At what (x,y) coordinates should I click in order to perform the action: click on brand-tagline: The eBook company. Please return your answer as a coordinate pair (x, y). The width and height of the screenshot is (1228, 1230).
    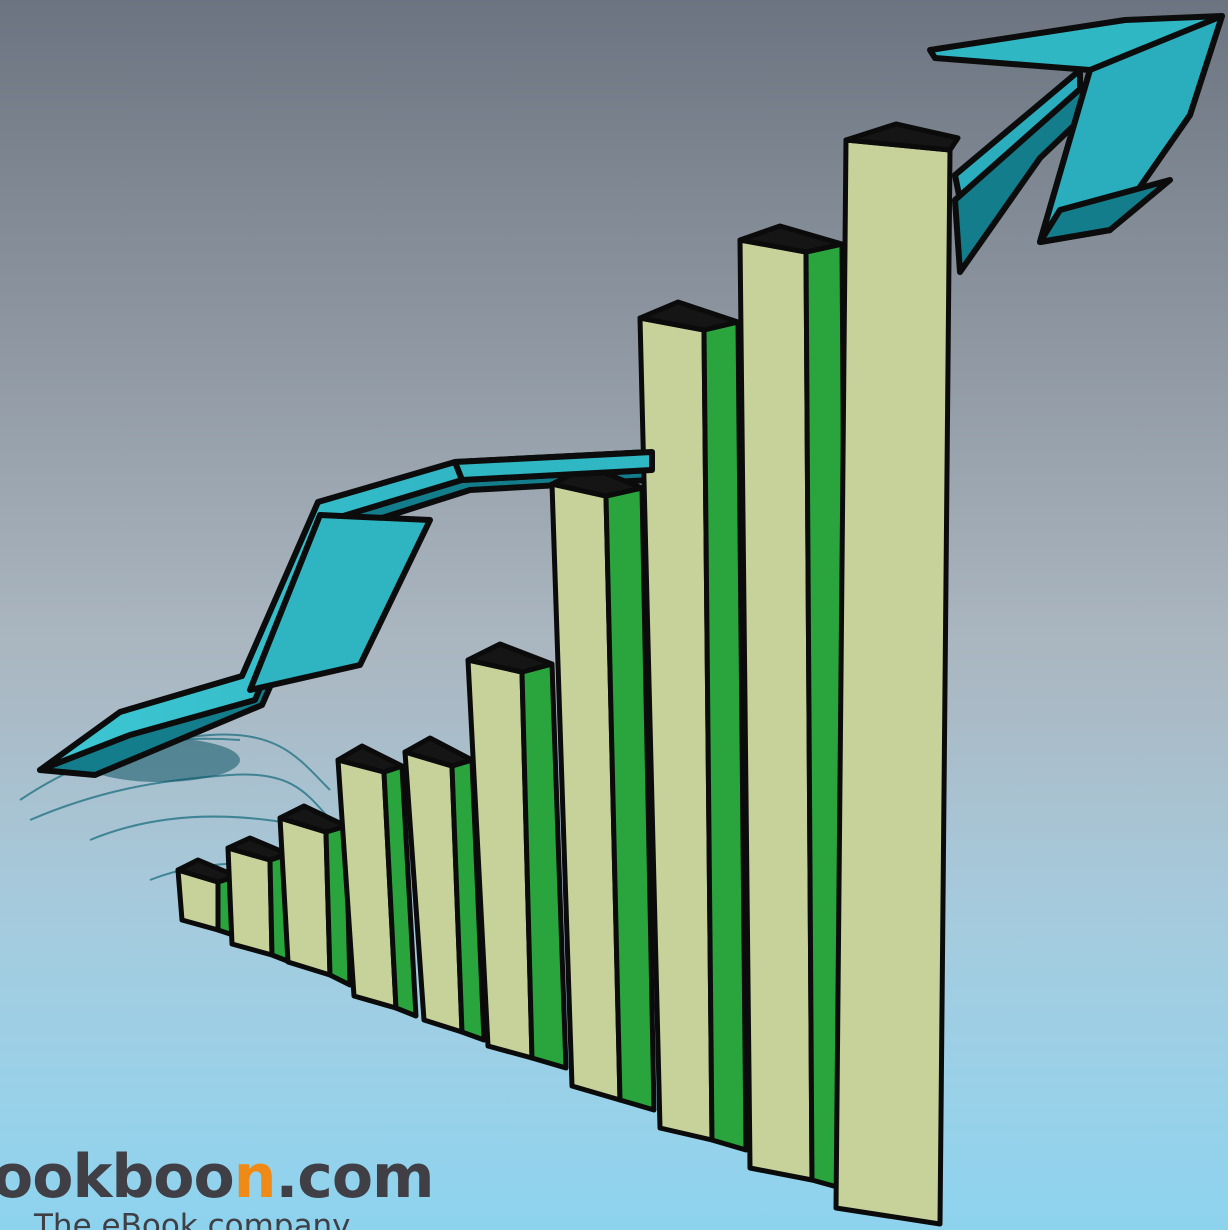
    Looking at the image, I should click on (192, 1219).